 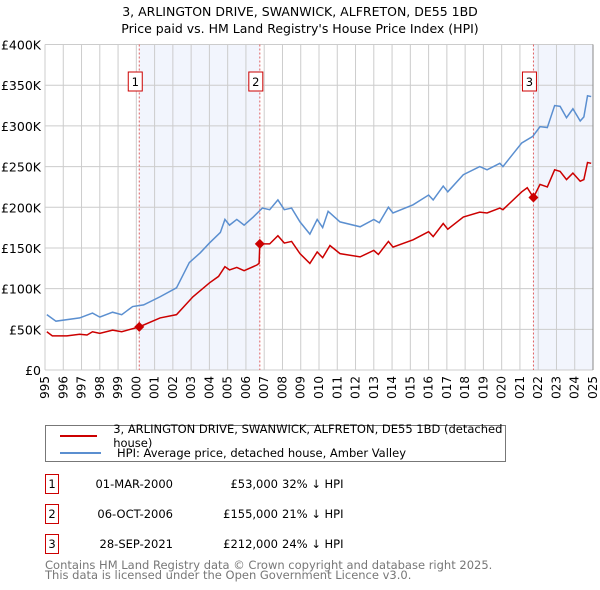 What do you see at coordinates (21, 85) in the screenshot?
I see `y-tick-label: £350K` at bounding box center [21, 85].